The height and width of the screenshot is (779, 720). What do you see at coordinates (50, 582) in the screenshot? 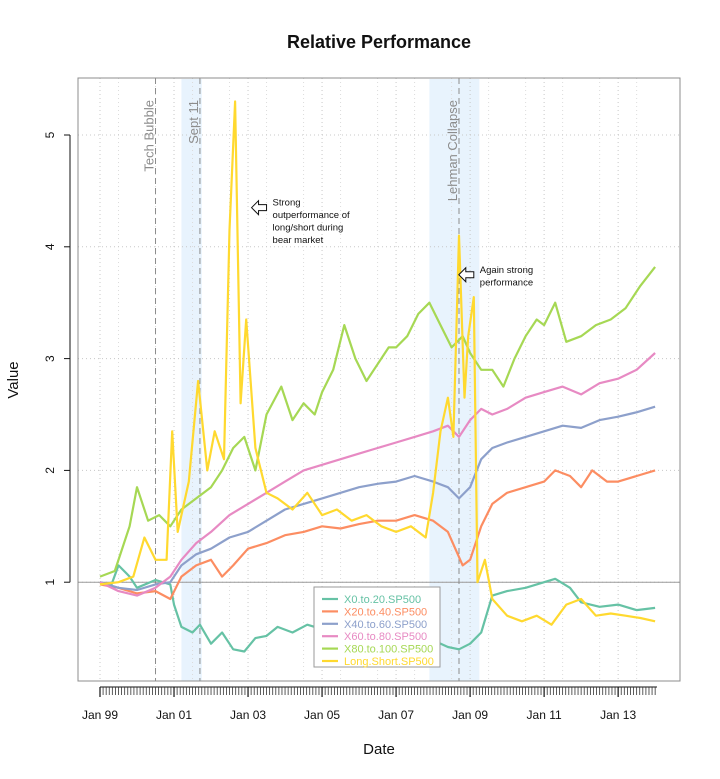
I see `y-tick-label: 1` at bounding box center [50, 582].